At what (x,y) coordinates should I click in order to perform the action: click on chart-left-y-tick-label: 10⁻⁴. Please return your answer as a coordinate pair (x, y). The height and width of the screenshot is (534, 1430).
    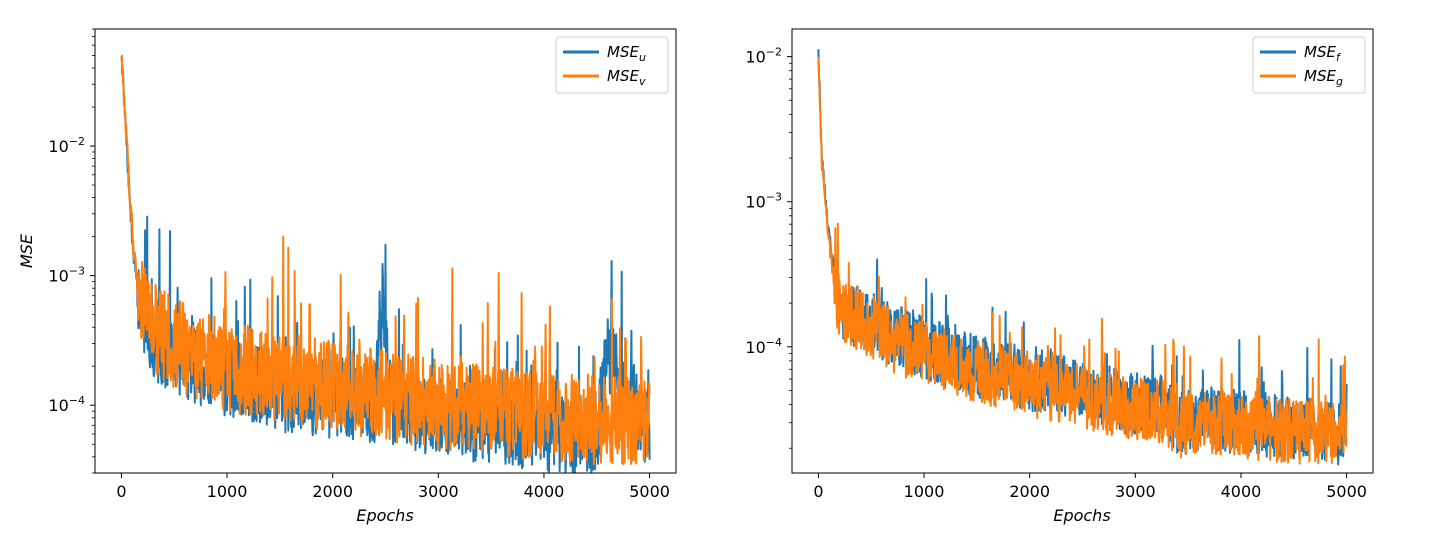
    Looking at the image, I should click on (66, 404).